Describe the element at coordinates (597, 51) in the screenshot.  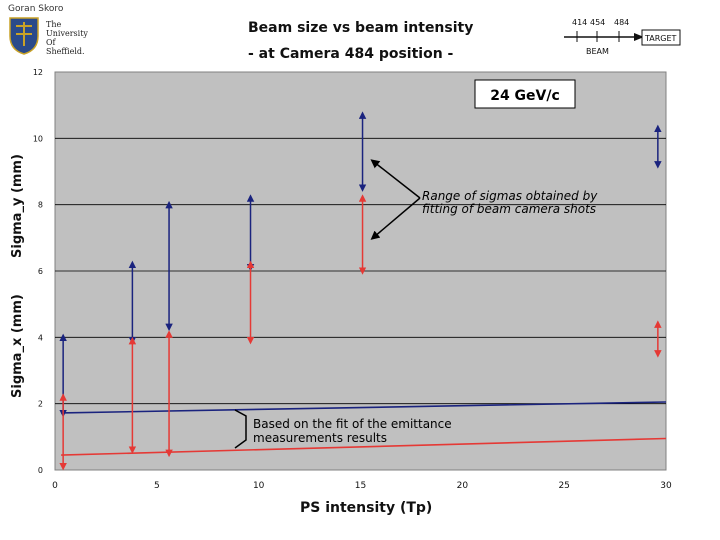
I see `beam-label: BEAM` at that location.